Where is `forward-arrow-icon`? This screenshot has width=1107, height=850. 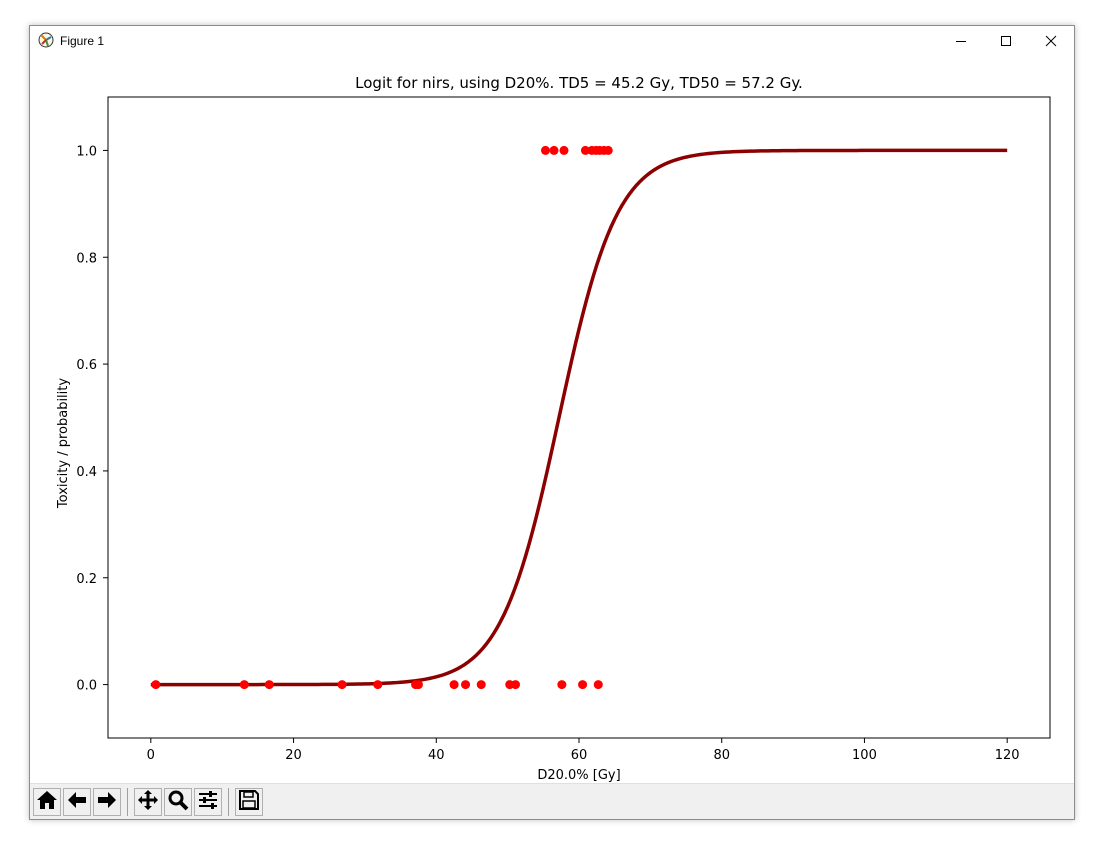 forward-arrow-icon is located at coordinates (107, 802).